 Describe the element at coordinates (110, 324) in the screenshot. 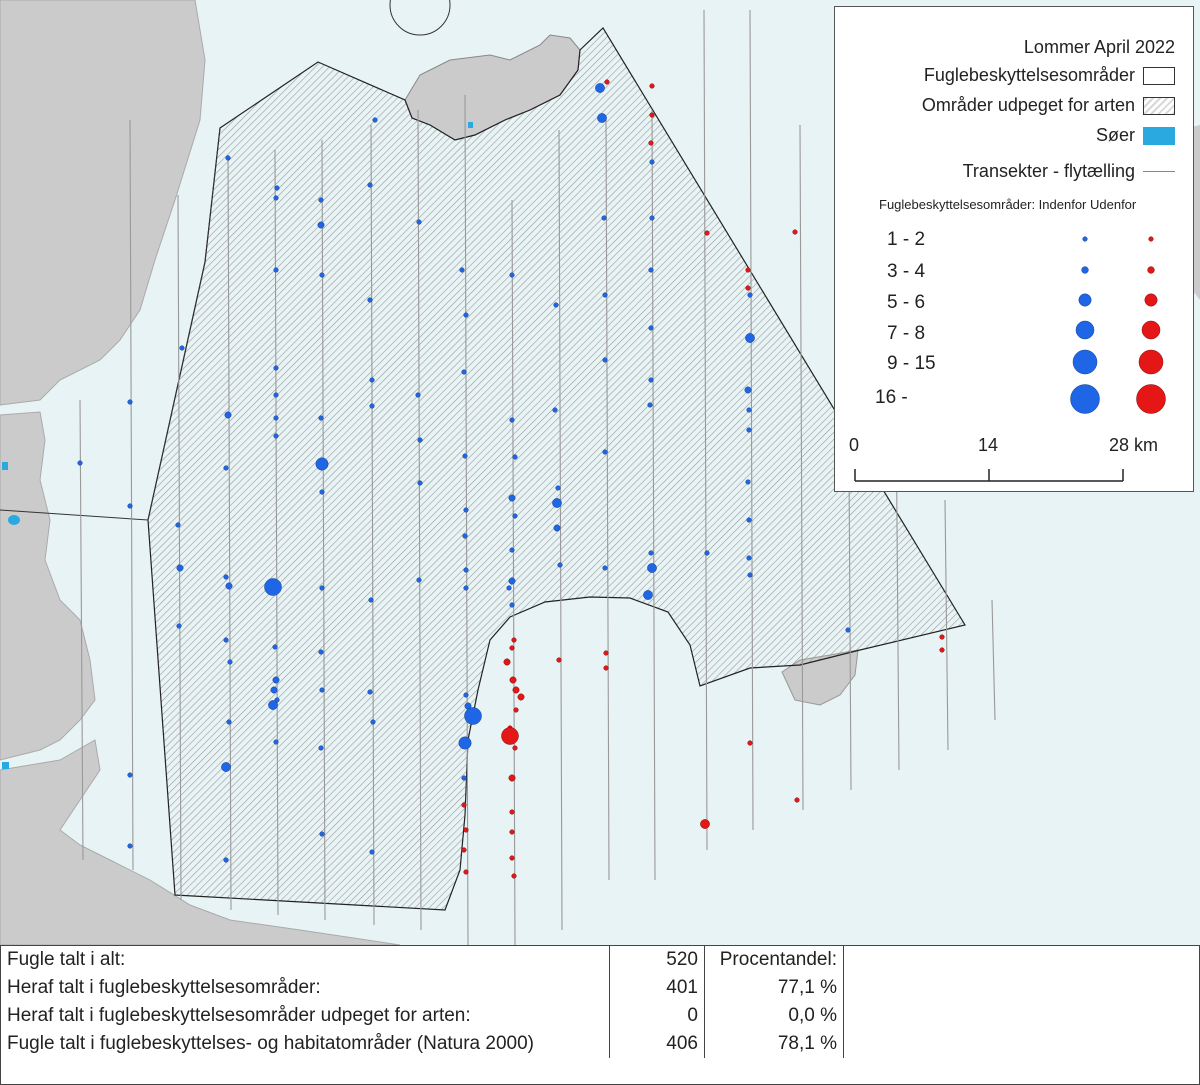

I see `bird-protection-boundary` at that location.